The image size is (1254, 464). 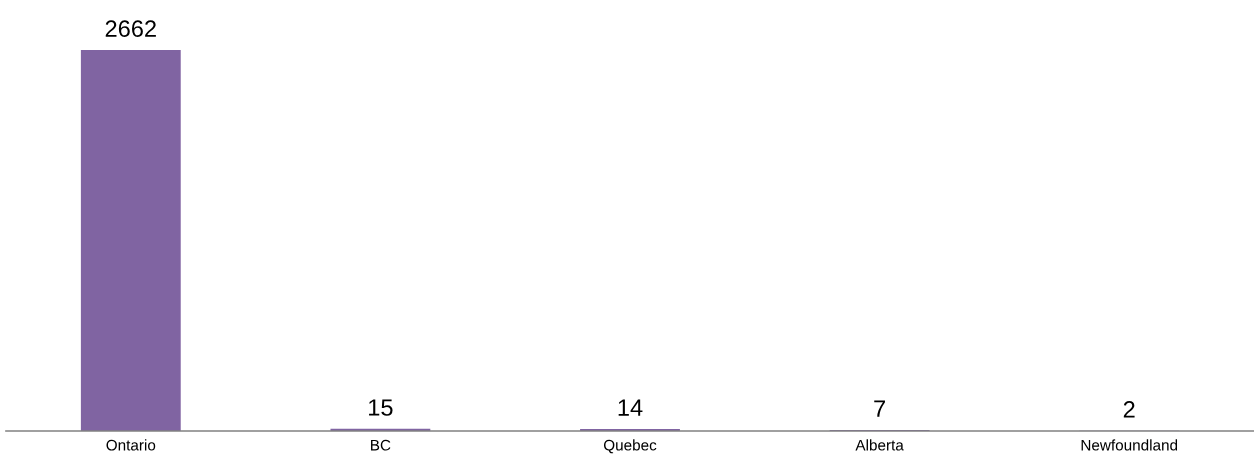 What do you see at coordinates (879, 445) in the screenshot?
I see `x-tick-label: Alberta` at bounding box center [879, 445].